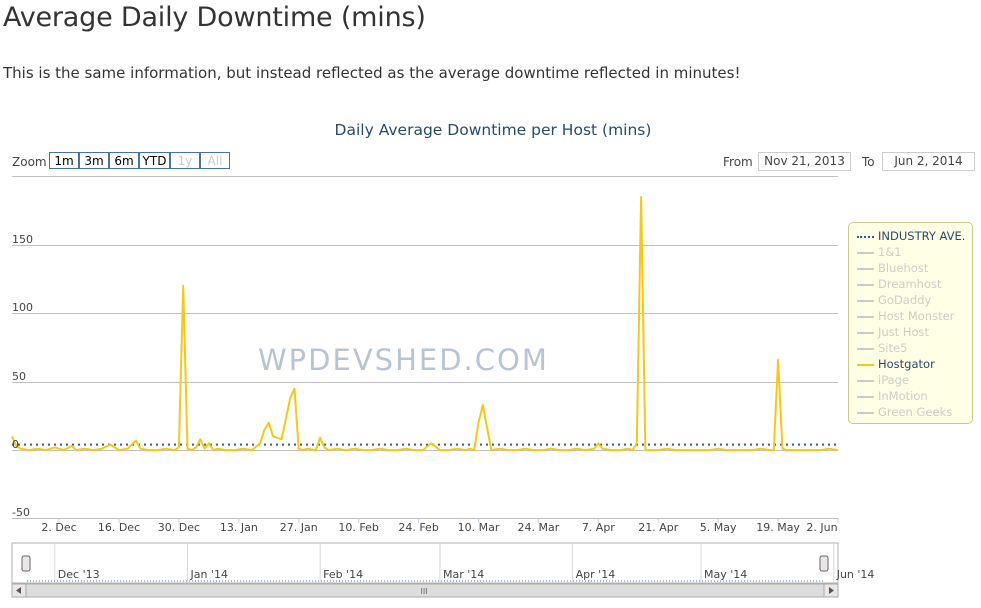  Describe the element at coordinates (22, 307) in the screenshot. I see `y-tick-label: 100` at that location.